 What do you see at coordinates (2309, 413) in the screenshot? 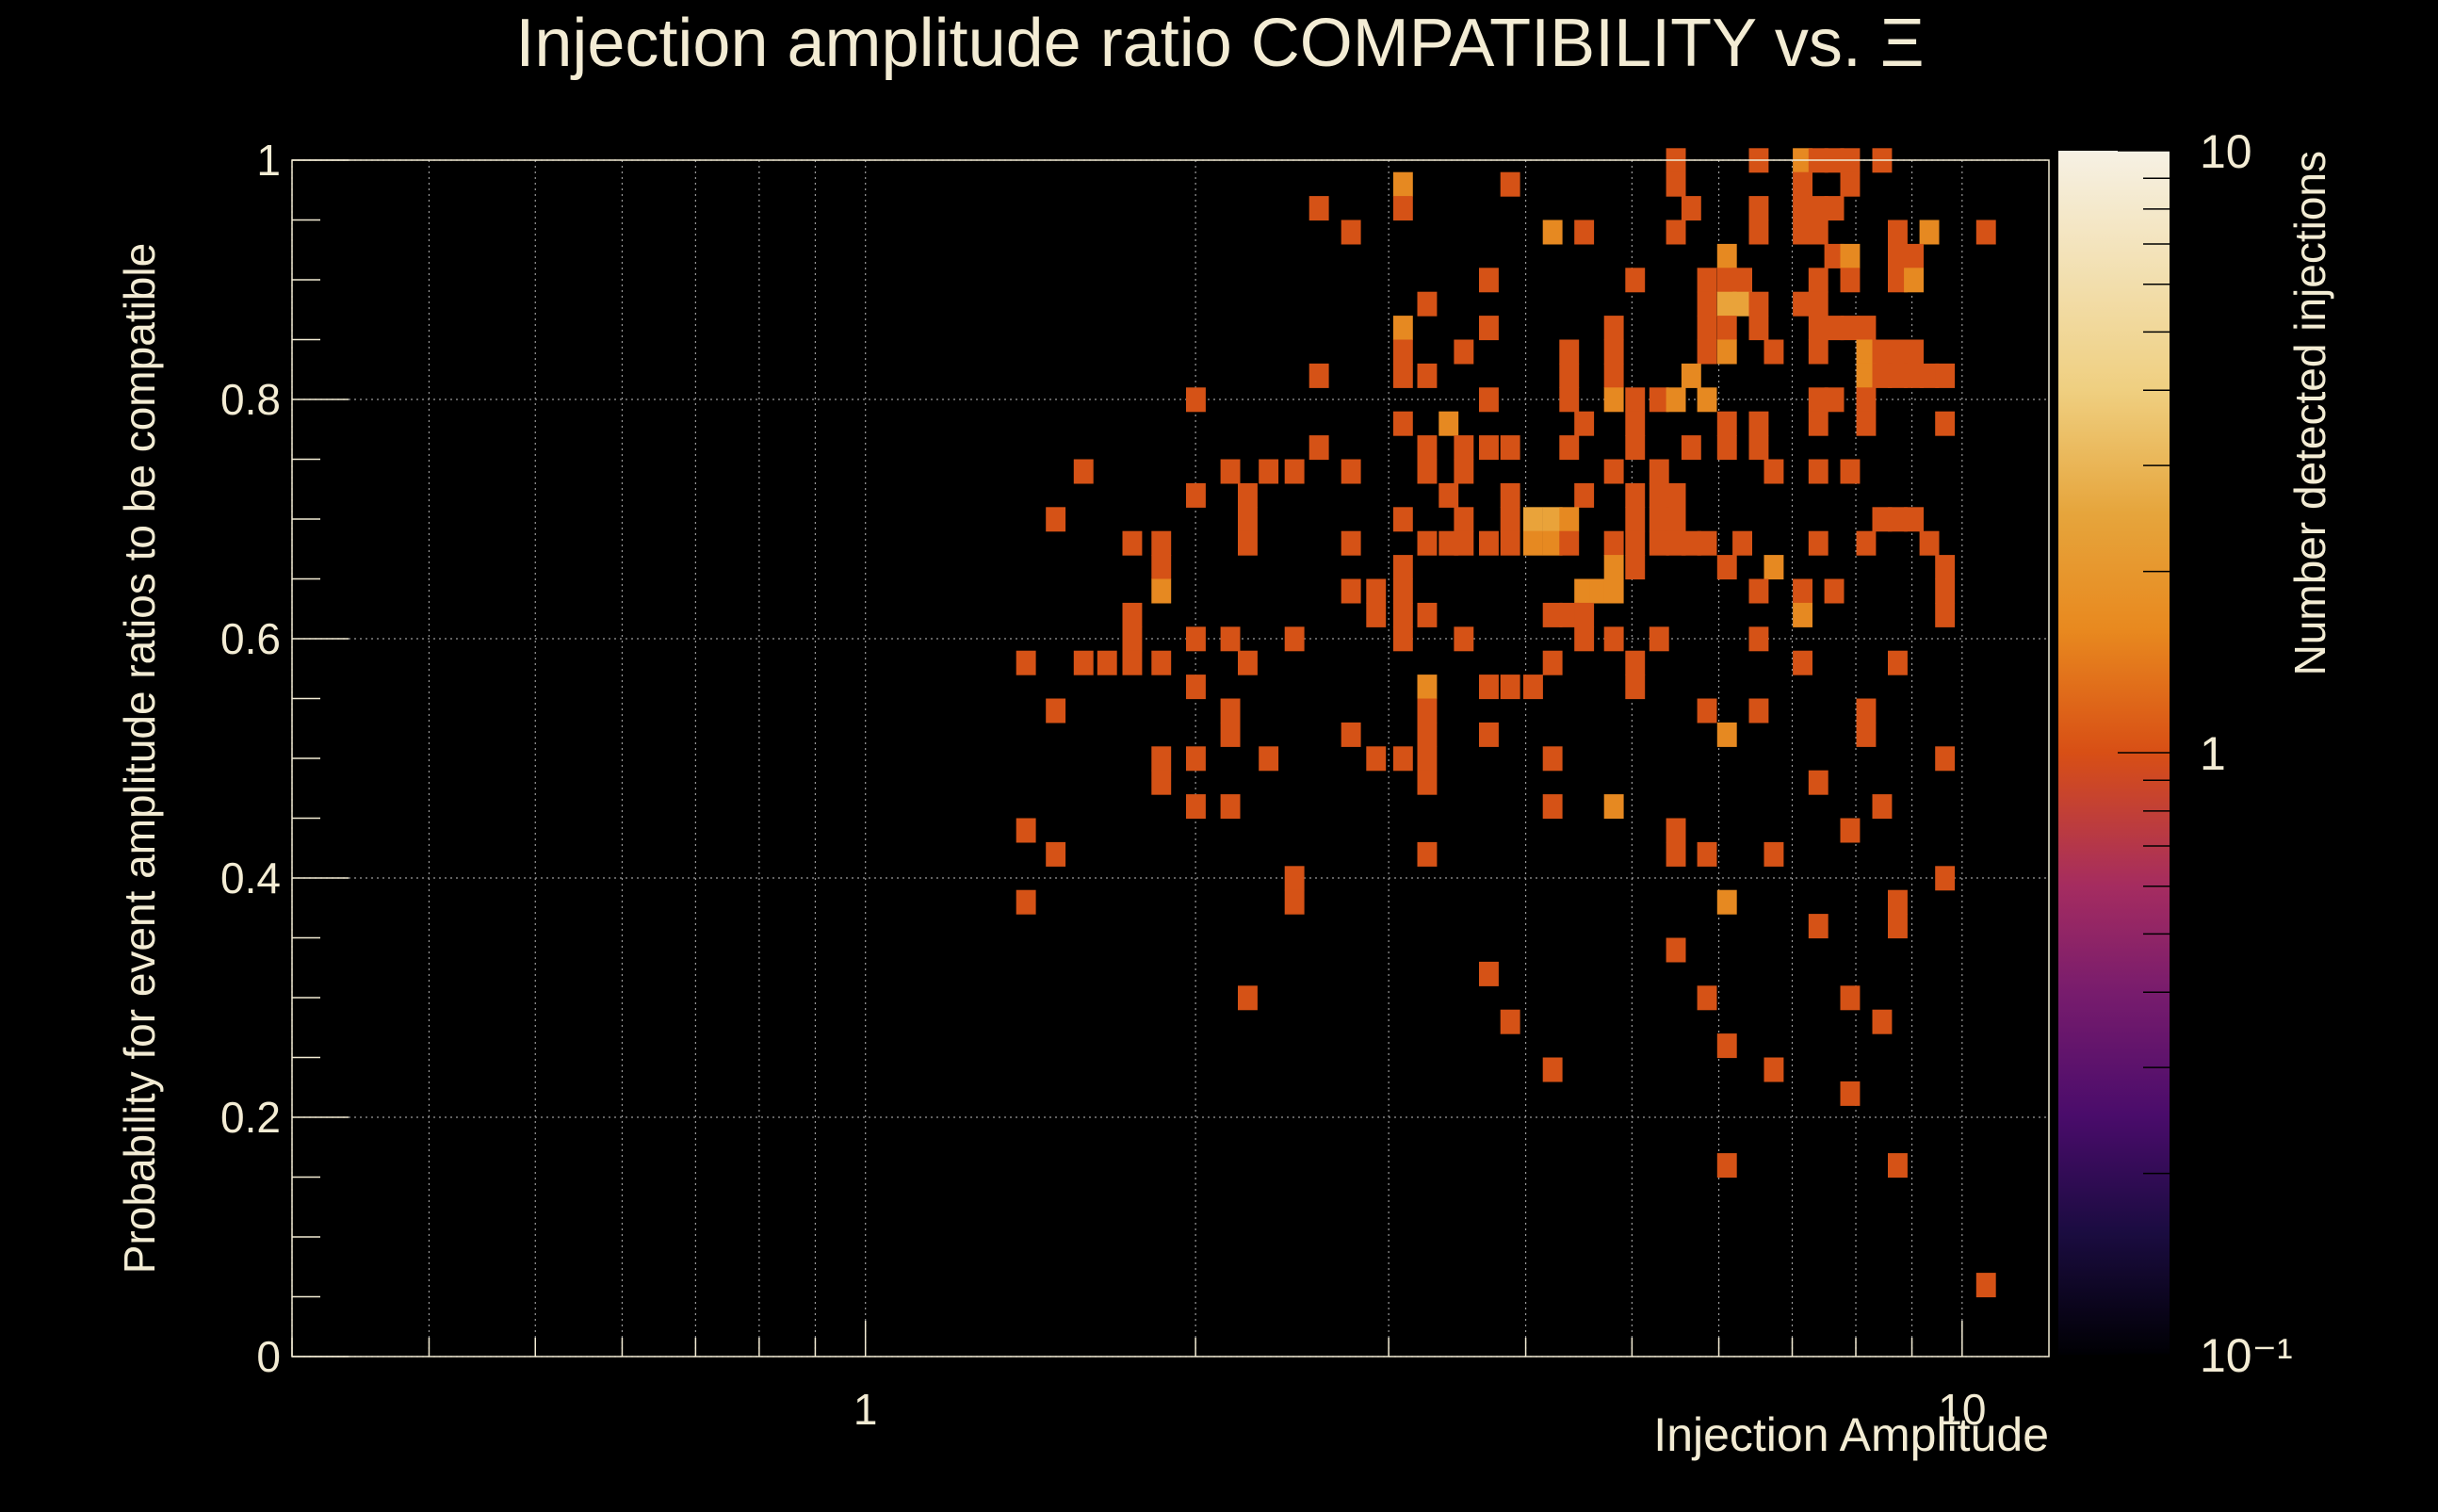
I see `colorbar-label: Number detected injections` at bounding box center [2309, 413].